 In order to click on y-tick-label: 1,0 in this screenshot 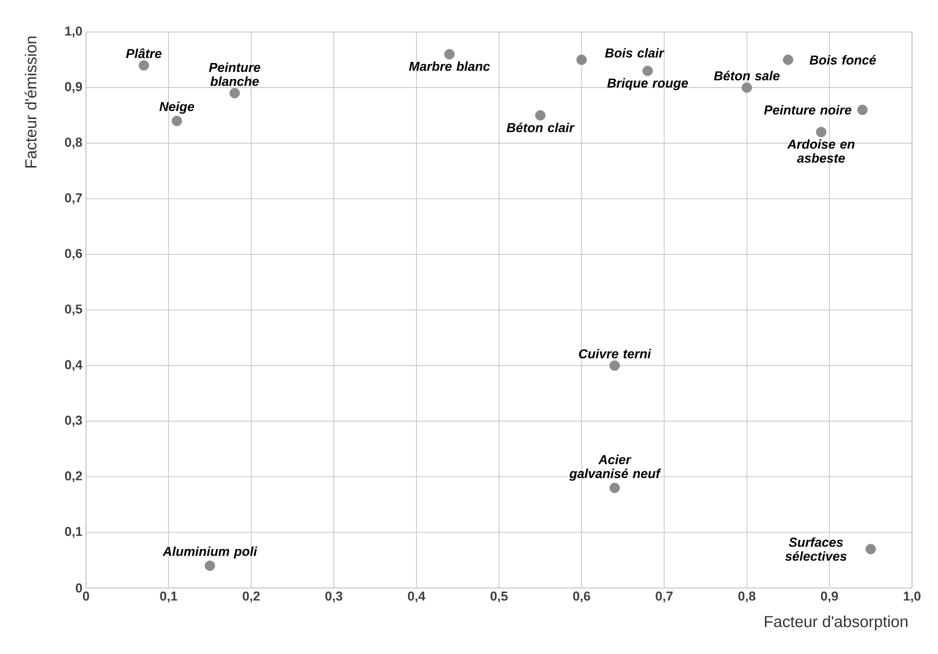, I will do `click(73, 32)`.